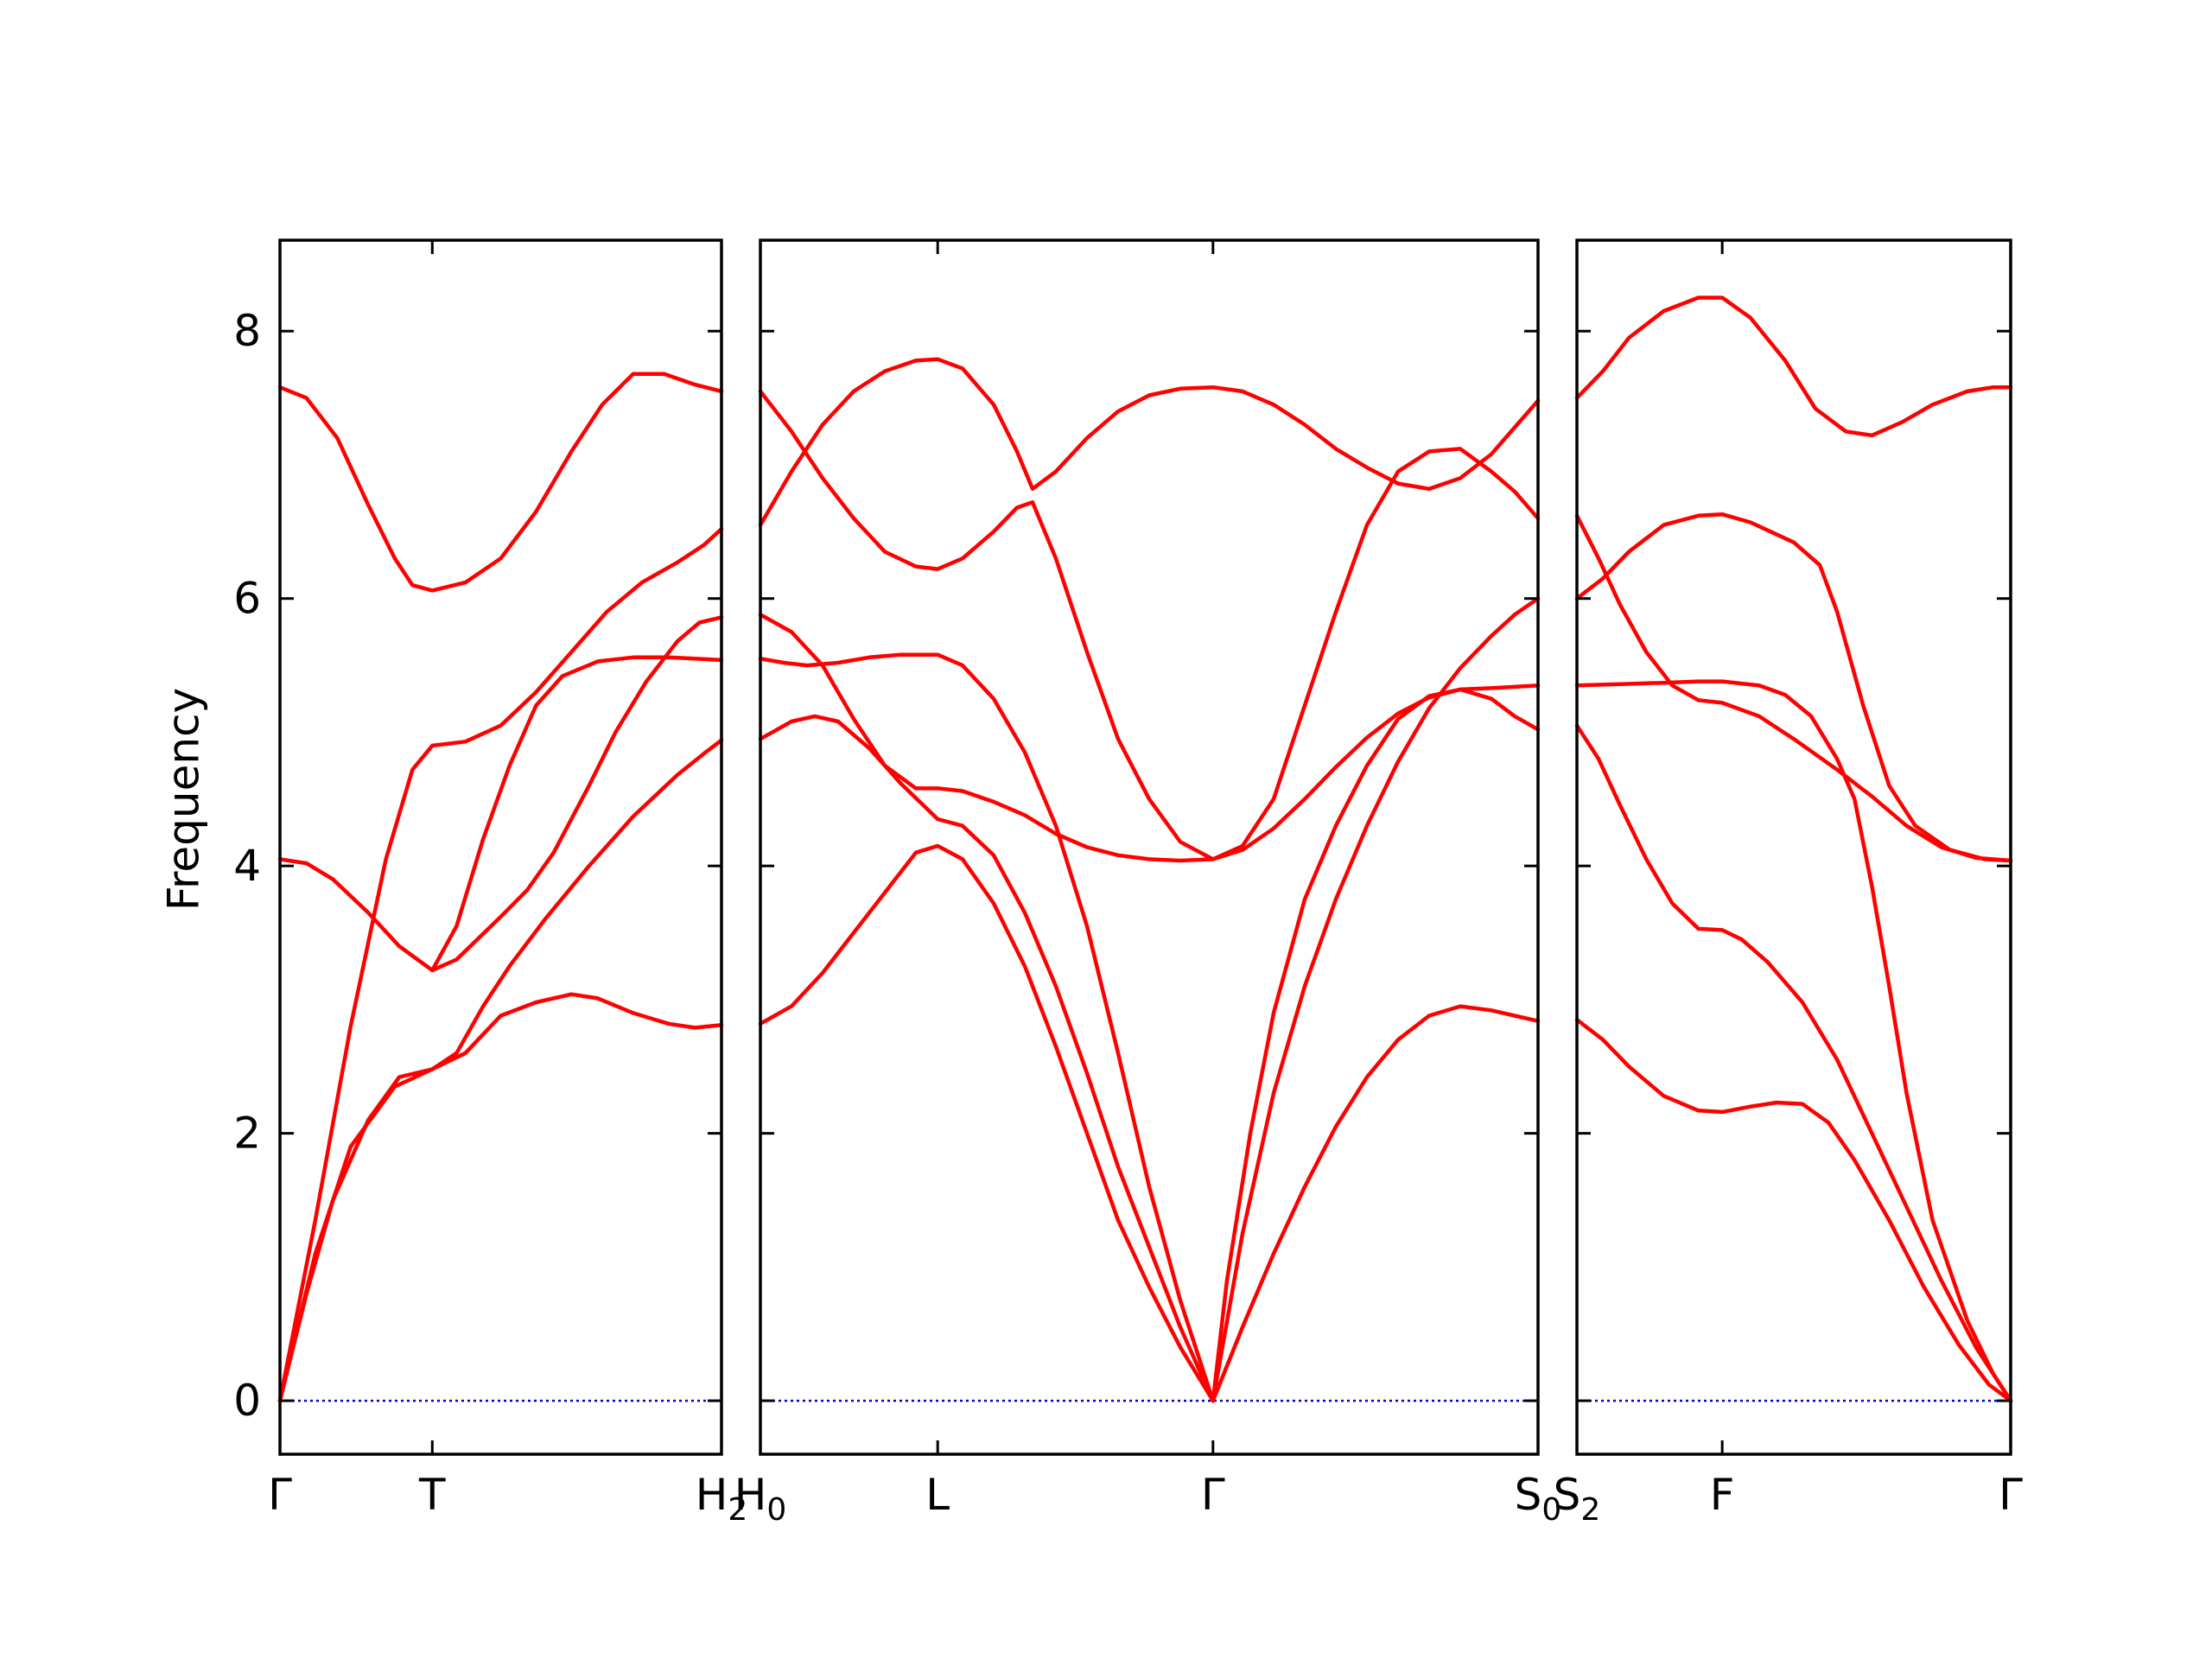  I want to click on y-axis-label: Frequency, so click(184, 799).